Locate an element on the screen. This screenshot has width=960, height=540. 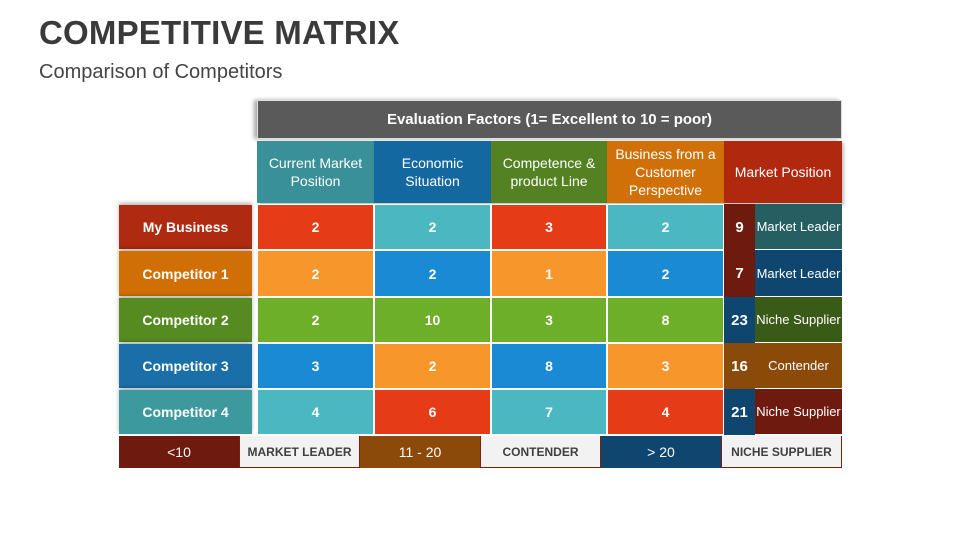
row-label: My Business is located at coordinates (185, 227).